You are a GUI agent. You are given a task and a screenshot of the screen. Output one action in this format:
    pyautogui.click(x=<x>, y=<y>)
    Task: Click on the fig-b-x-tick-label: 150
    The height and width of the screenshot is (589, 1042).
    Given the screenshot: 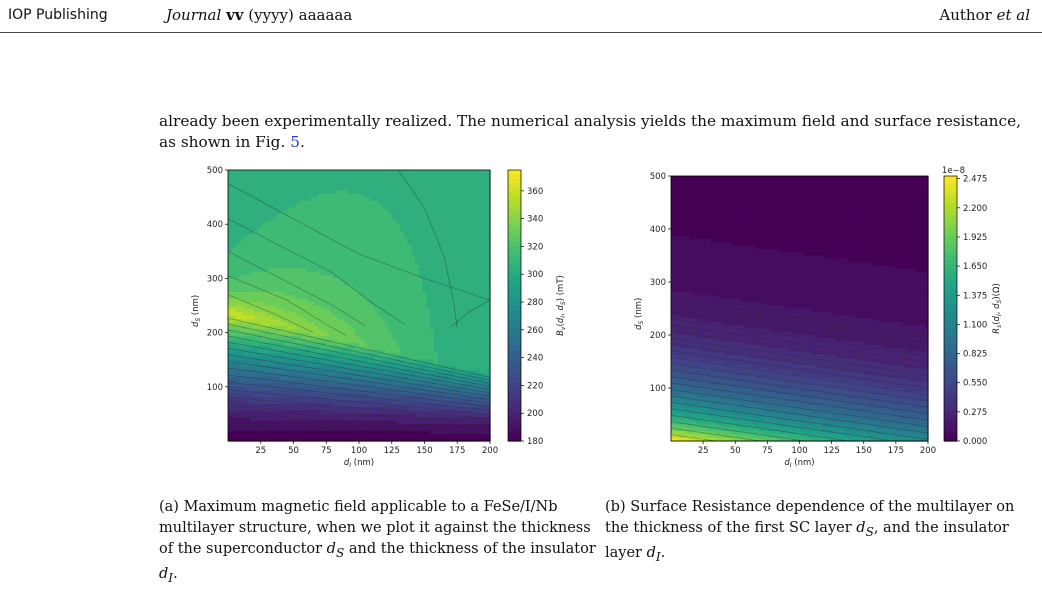 What is the action you would take?
    pyautogui.click(x=864, y=451)
    